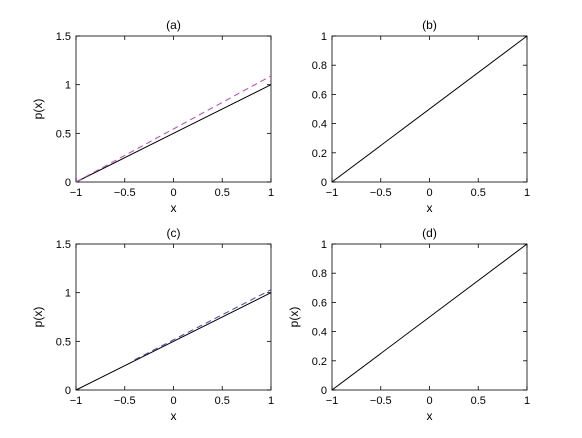  I want to click on panel-title: (a), so click(173, 25).